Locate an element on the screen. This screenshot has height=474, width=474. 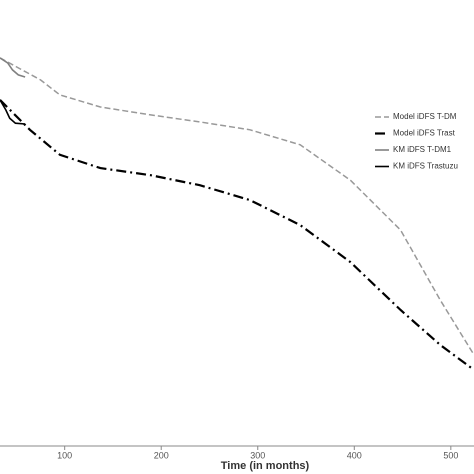
legend-label: KM iDFS T-DM1 is located at coordinates (422, 149).